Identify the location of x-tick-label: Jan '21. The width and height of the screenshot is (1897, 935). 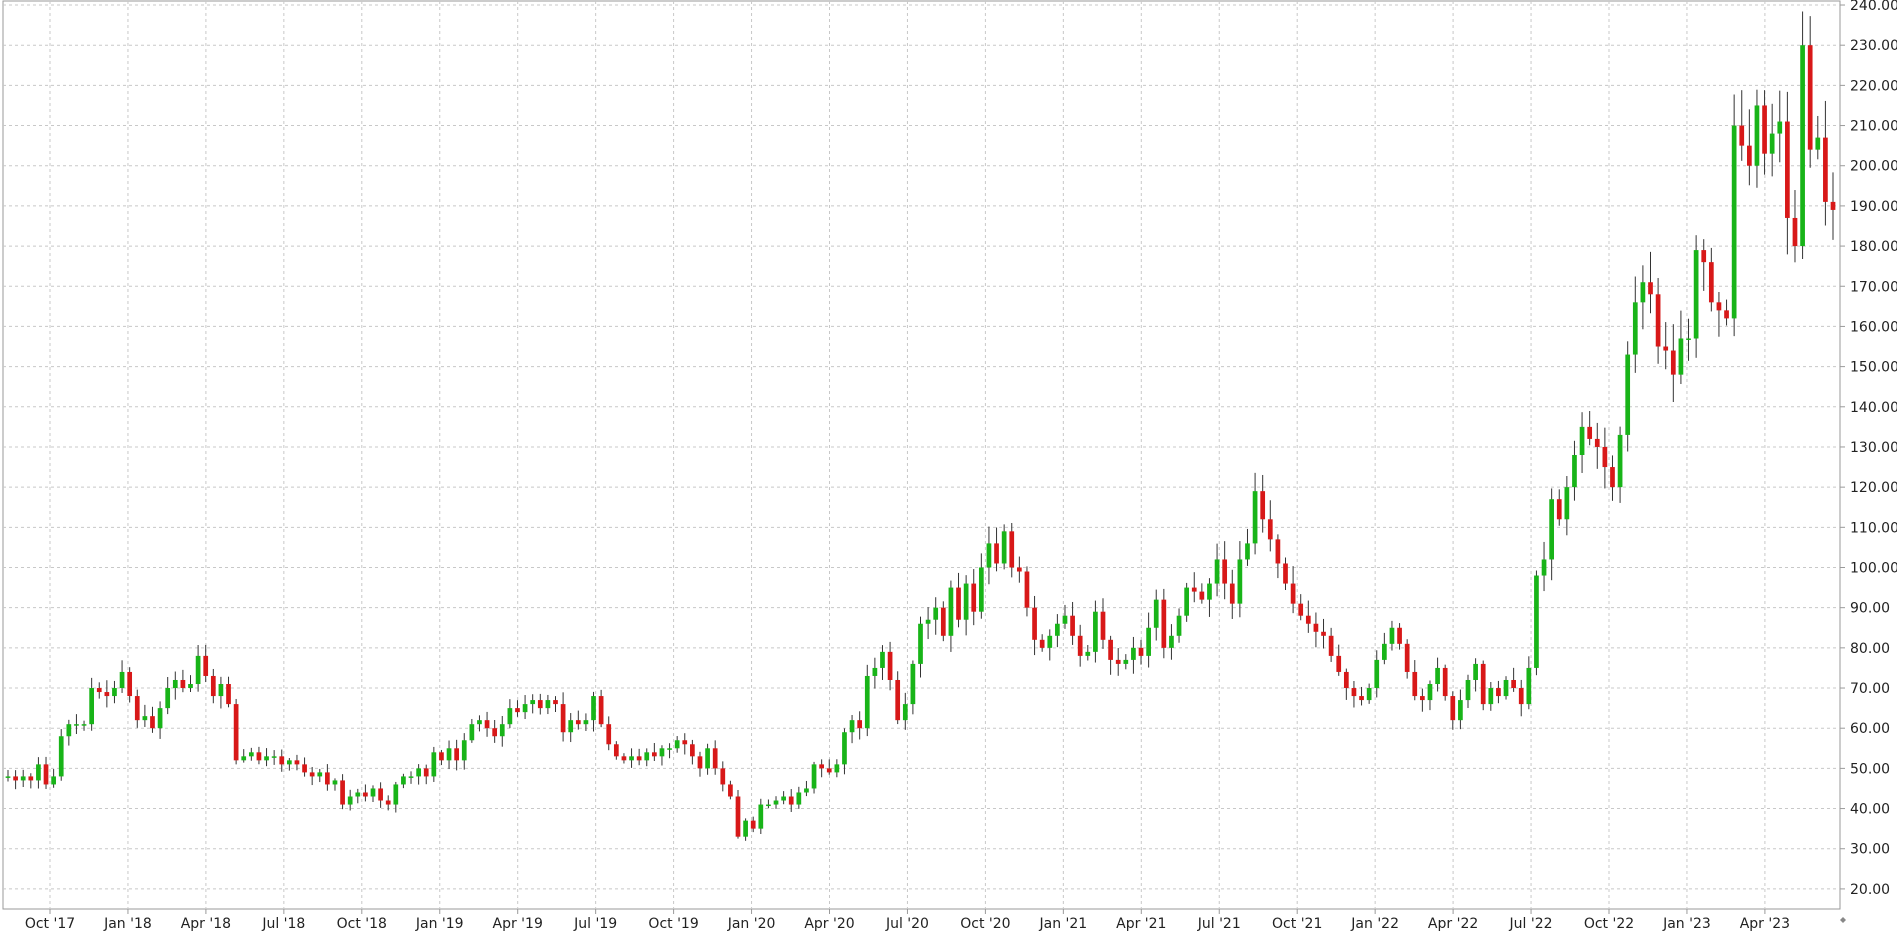
(1062, 924).